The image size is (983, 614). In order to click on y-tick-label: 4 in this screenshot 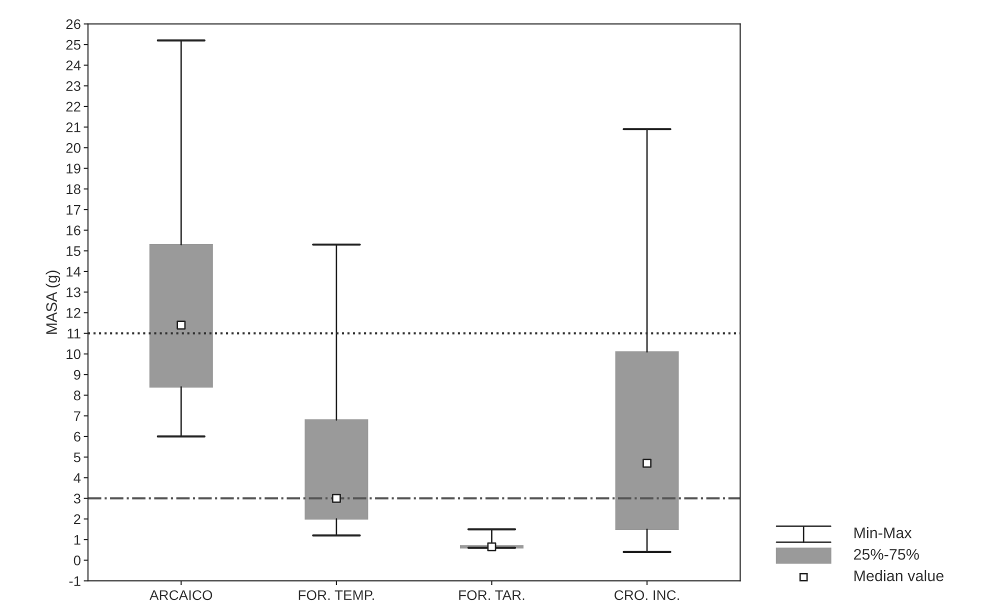, I will do `click(77, 478)`.